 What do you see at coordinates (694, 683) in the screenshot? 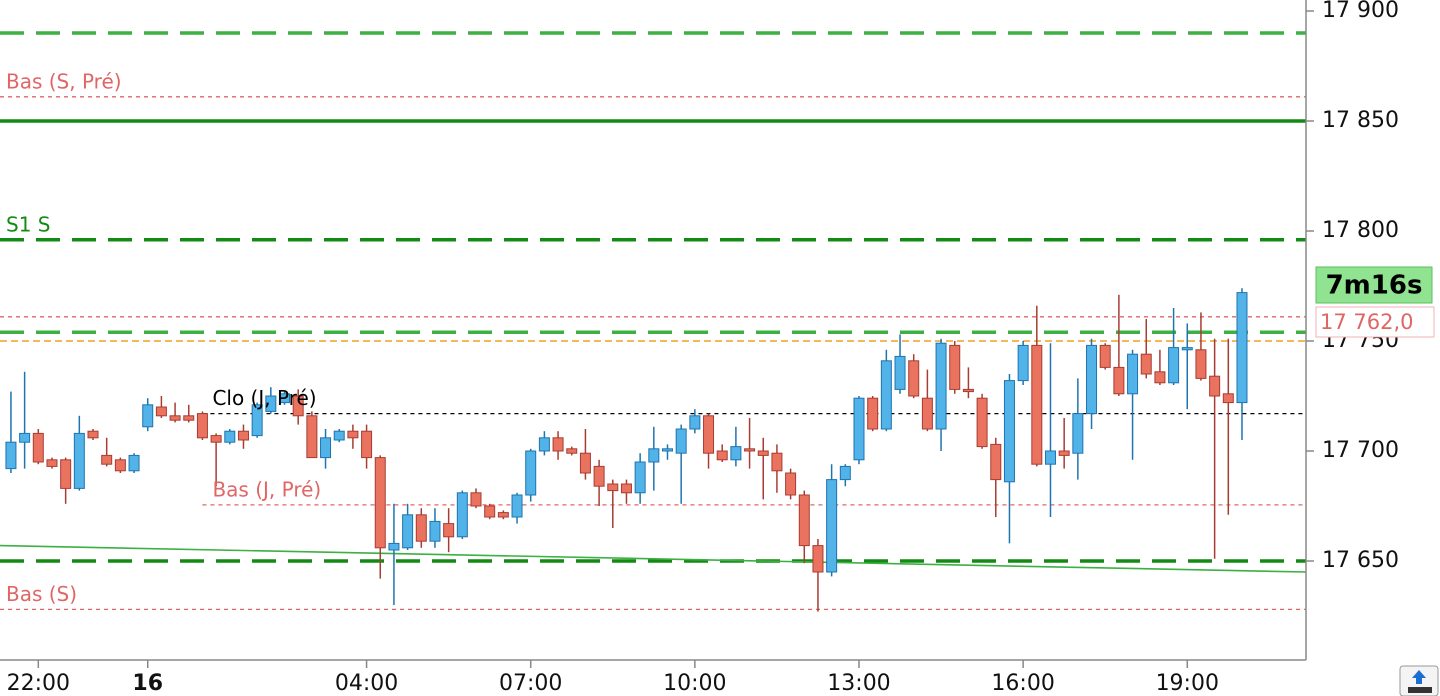
I see `x-tick-label: 10:00` at bounding box center [694, 683].